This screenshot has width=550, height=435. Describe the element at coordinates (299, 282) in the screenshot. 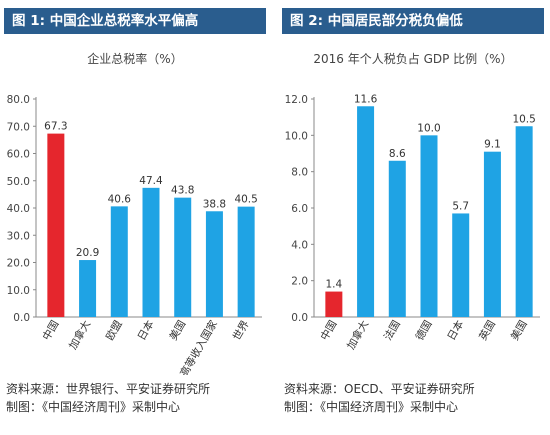

I see `y-tick-label: 2.0` at that location.